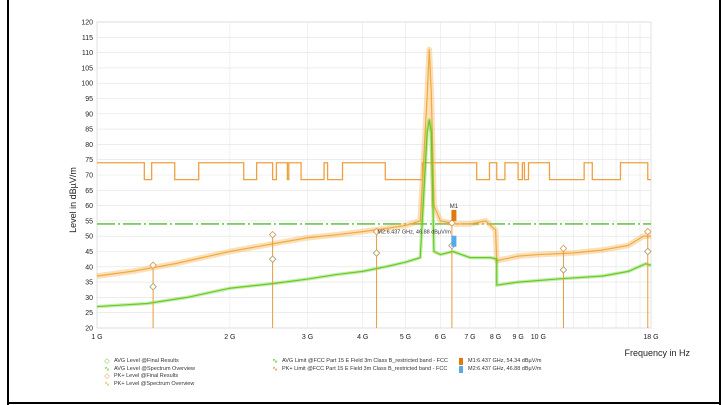 The height and width of the screenshot is (405, 728). What do you see at coordinates (414, 233) in the screenshot?
I see `marker-m2-label: M2:6.437 GHz, 46.88 dBµV/m` at bounding box center [414, 233].